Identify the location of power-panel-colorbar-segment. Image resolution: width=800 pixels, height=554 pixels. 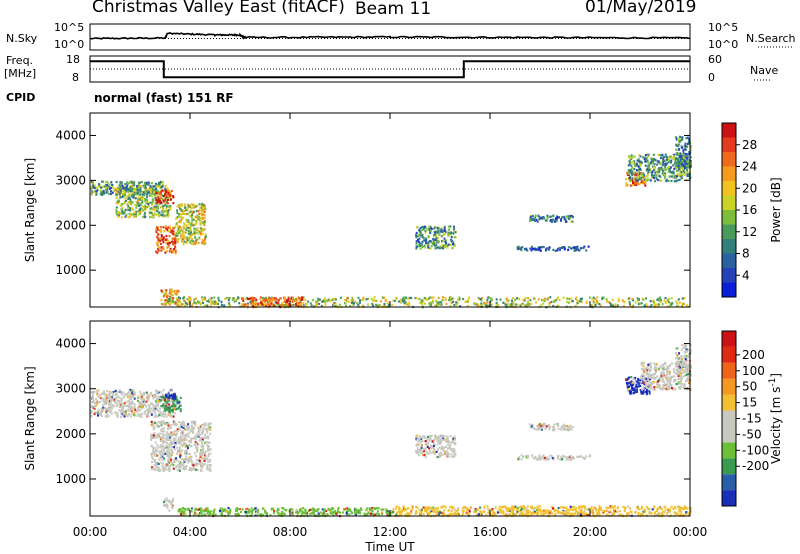
(729, 246).